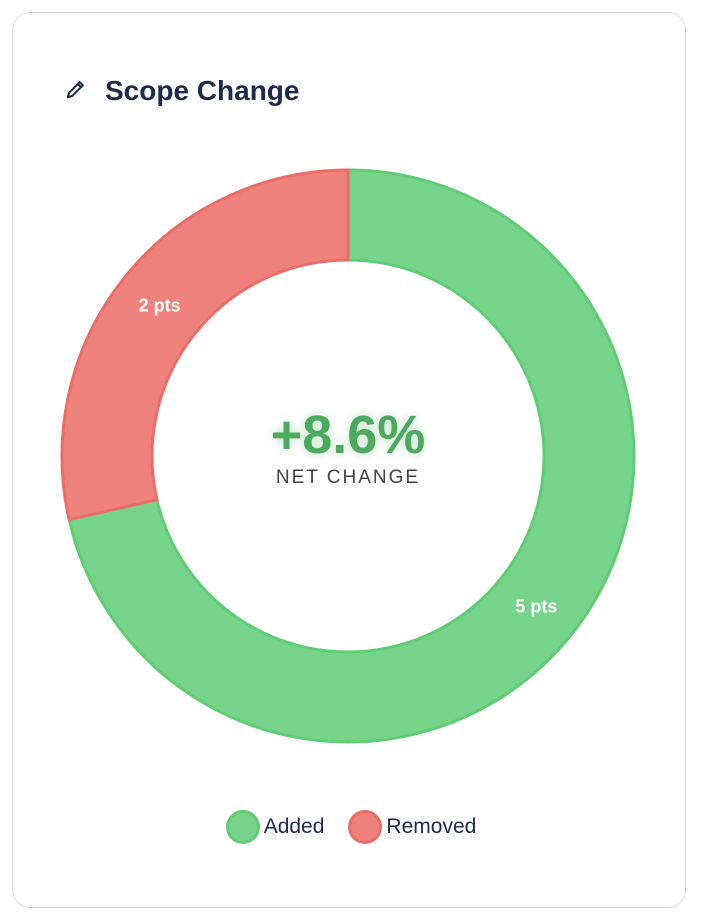 Image resolution: width=702 pixels, height=922 pixels. Describe the element at coordinates (76, 91) in the screenshot. I see `pencil-icon` at that location.